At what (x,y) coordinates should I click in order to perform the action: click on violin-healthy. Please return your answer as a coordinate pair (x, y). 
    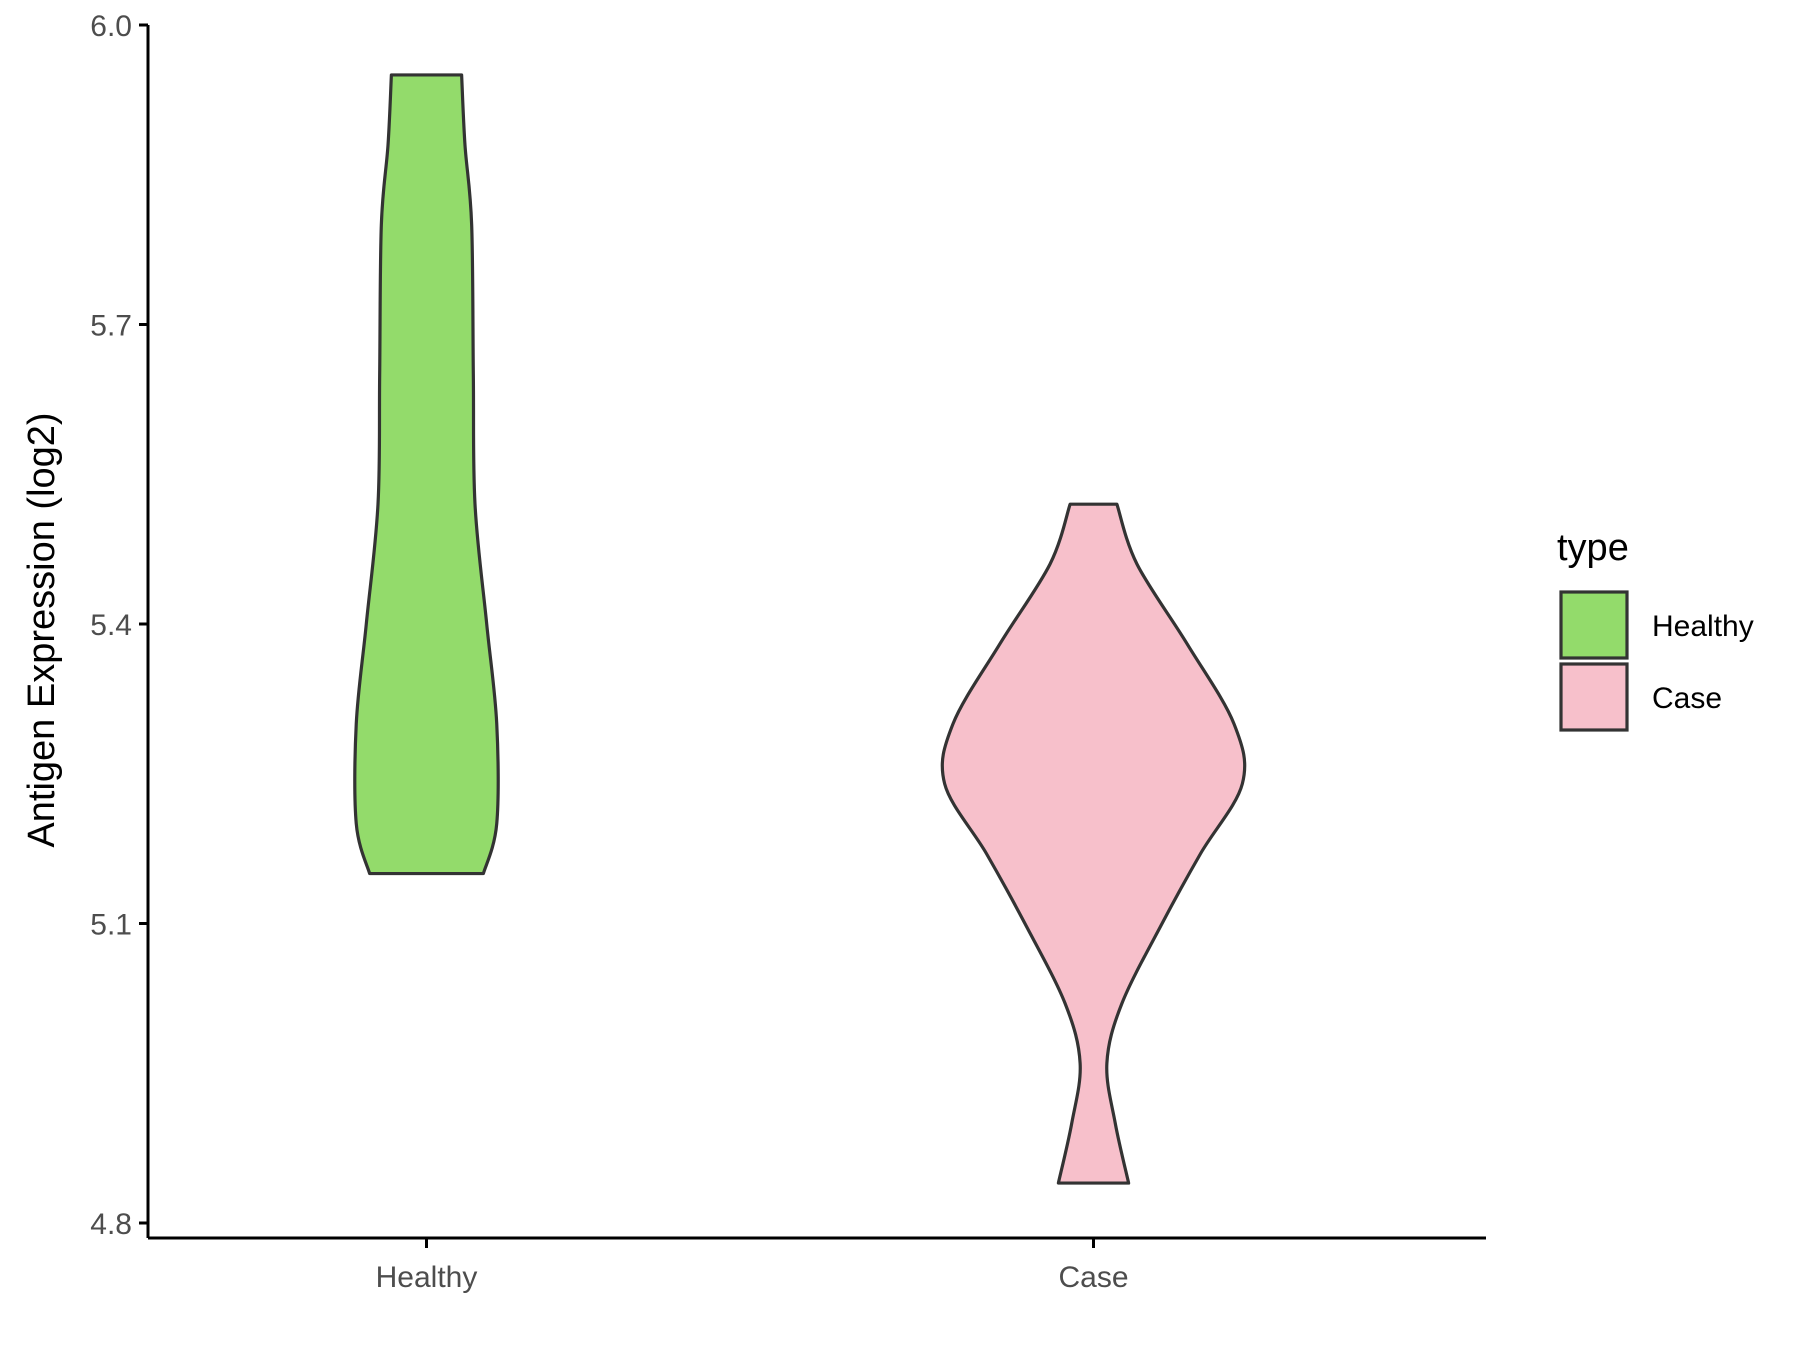
    Looking at the image, I should click on (426, 474).